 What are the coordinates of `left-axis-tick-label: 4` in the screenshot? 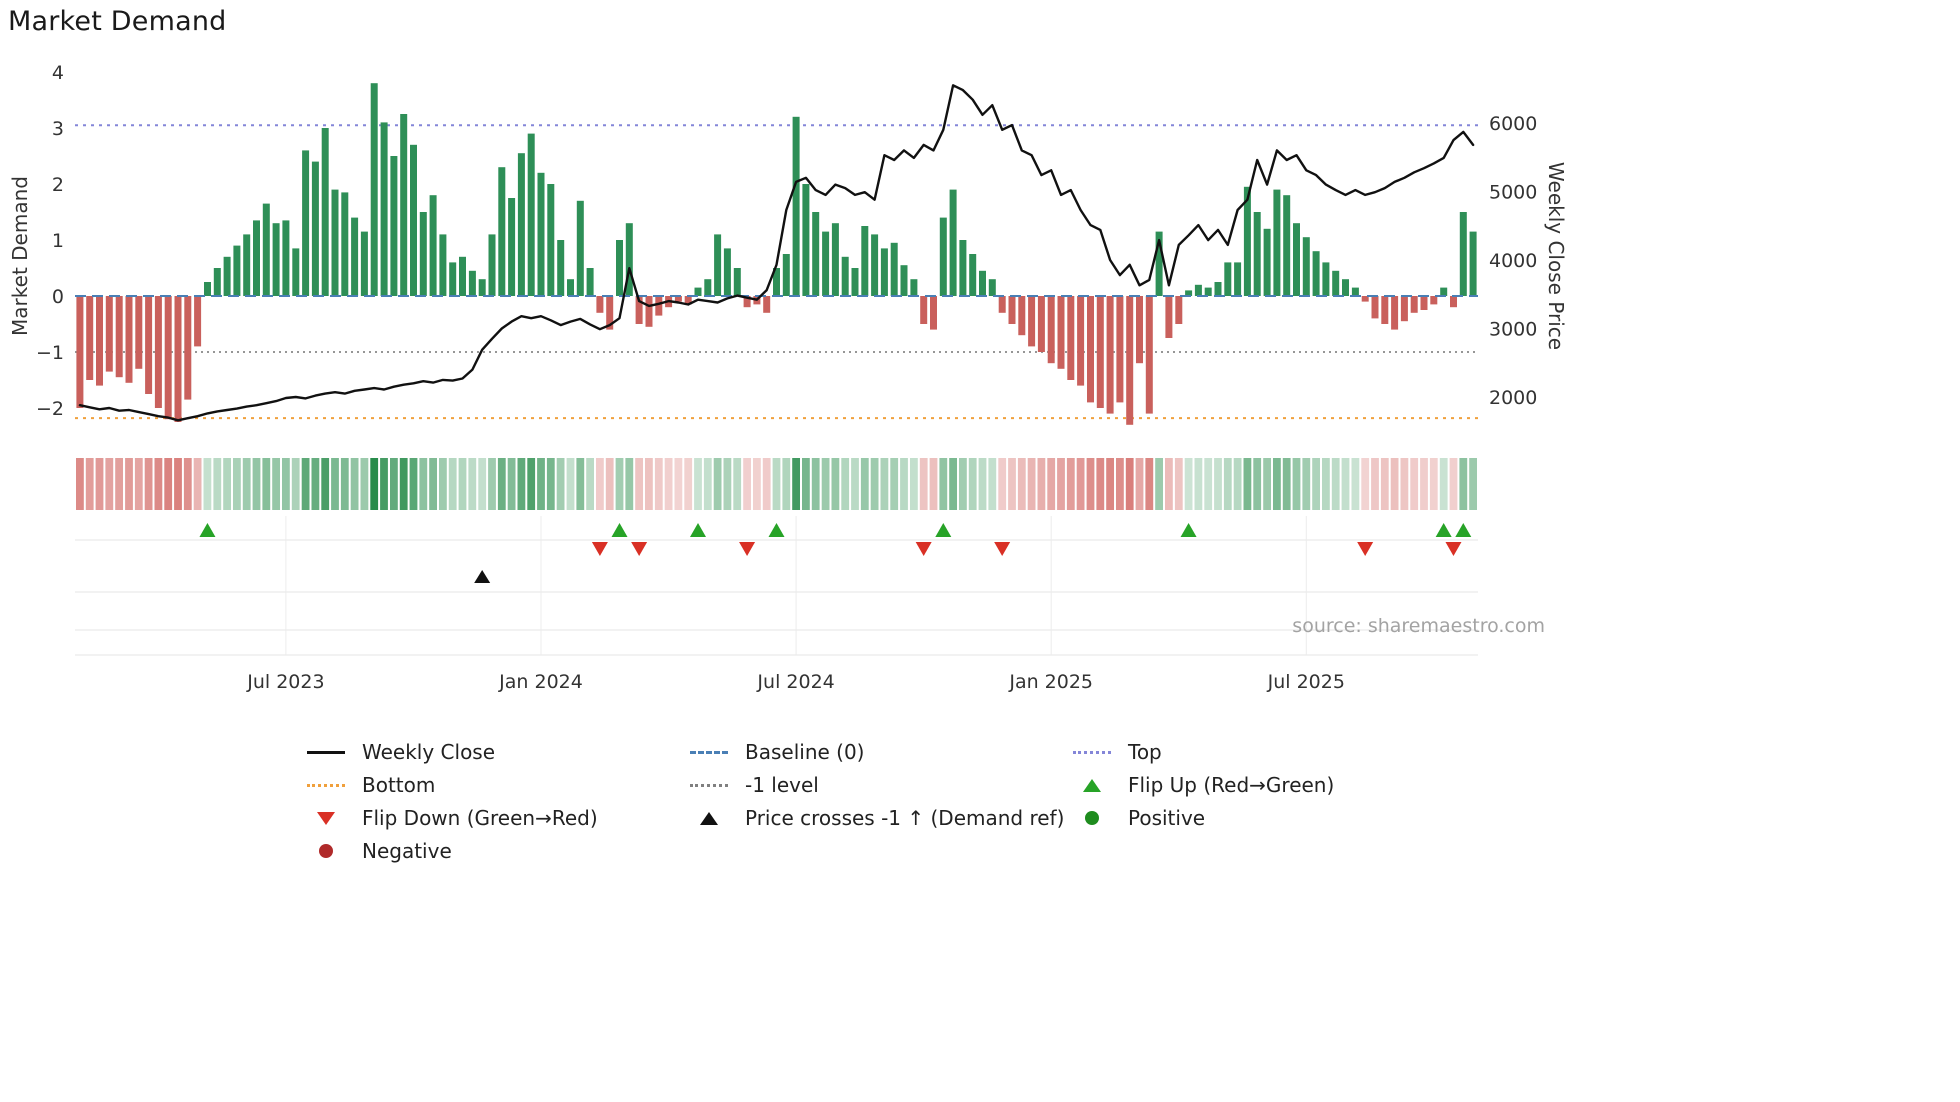 It's located at (58, 73).